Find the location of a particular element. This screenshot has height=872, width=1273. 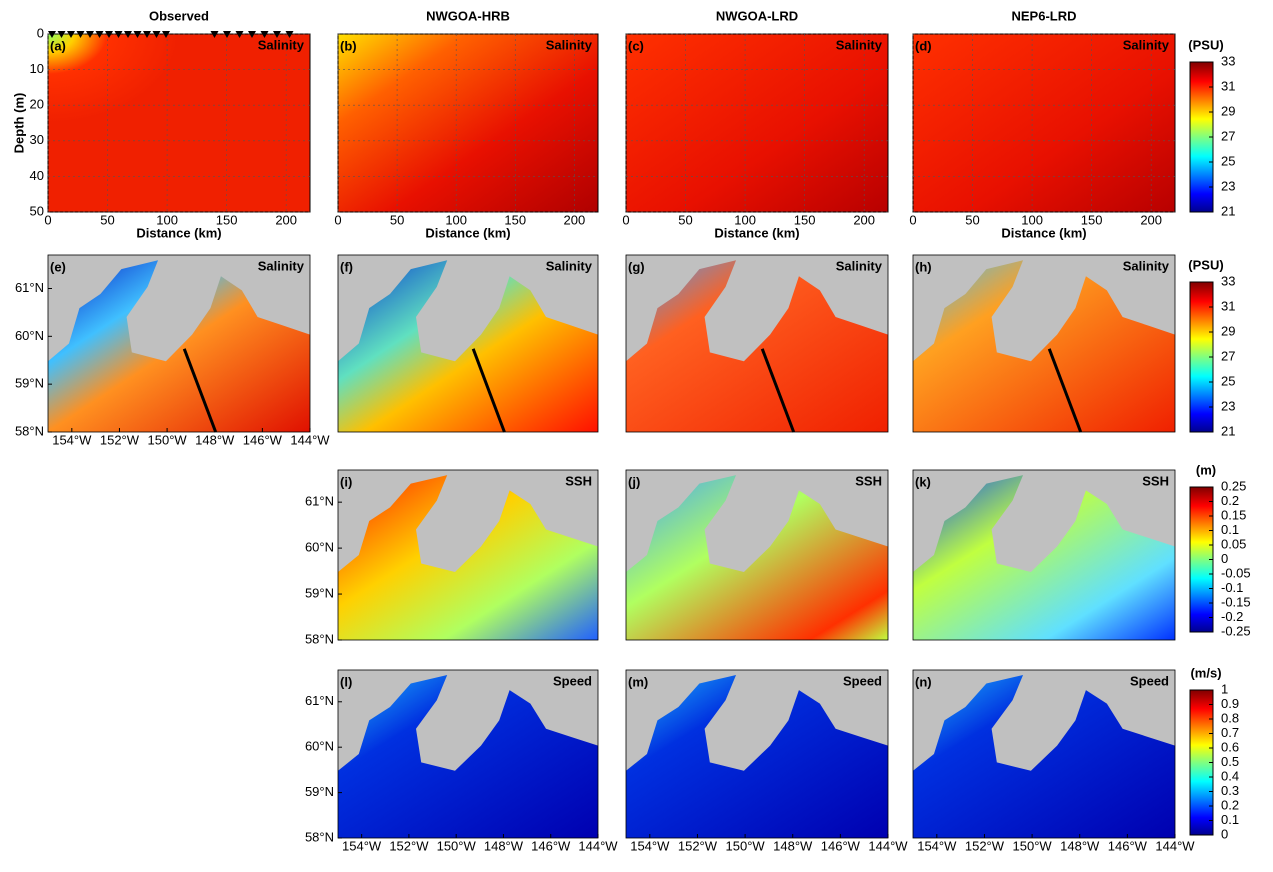

y-axis-label: Depth (m) is located at coordinates (18, 123).